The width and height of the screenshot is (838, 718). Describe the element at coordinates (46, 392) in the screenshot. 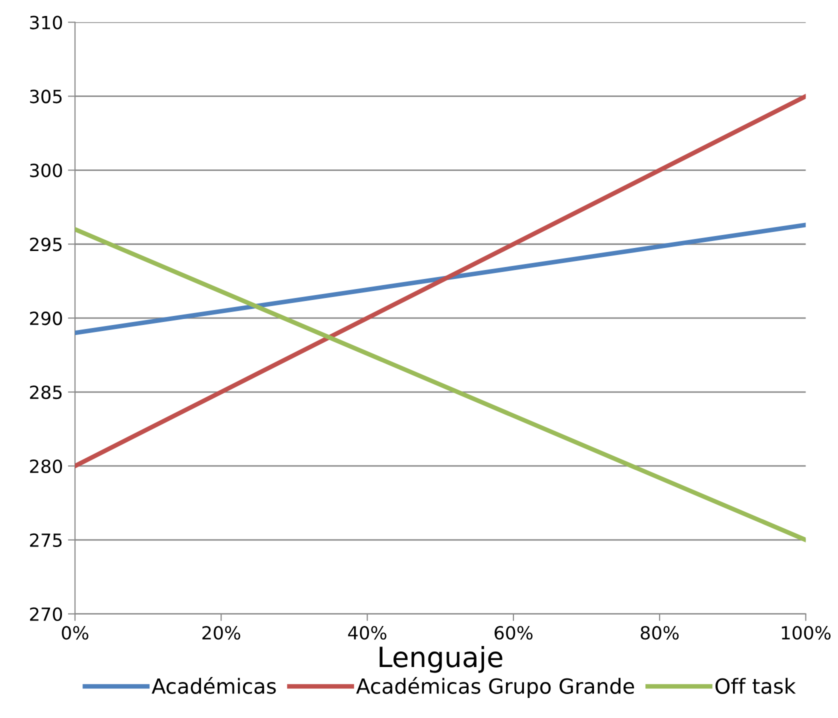

I see `y-tick-label: 285` at that location.